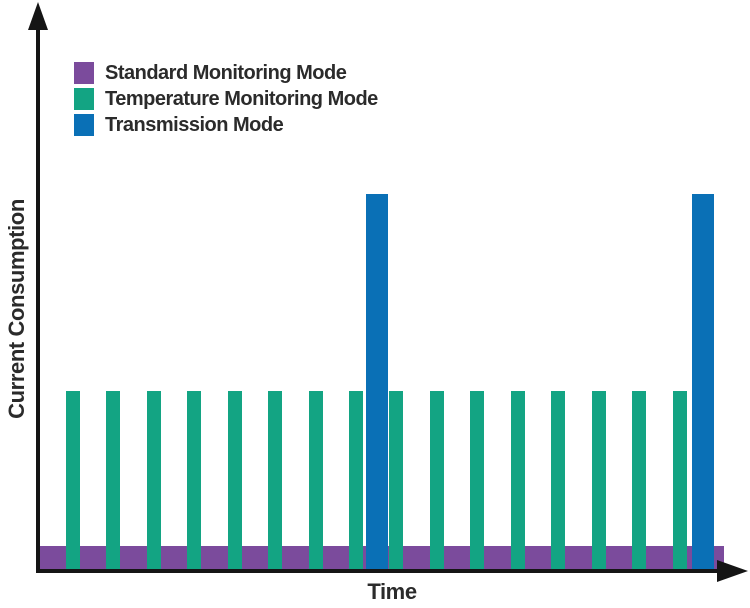  I want to click on legend-swatch-temperature-monitoring, so click(84, 99).